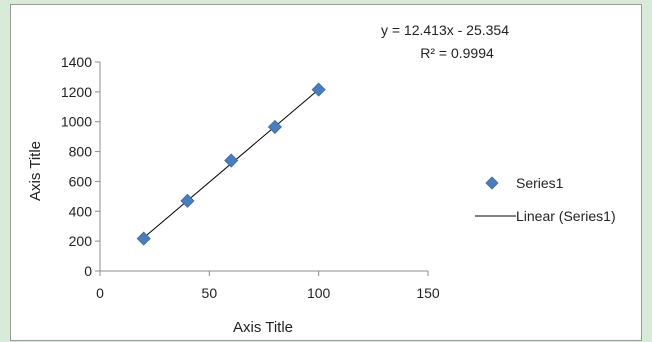  Describe the element at coordinates (545, 199) in the screenshot. I see `legend: Series1 Linear (Series1)` at that location.